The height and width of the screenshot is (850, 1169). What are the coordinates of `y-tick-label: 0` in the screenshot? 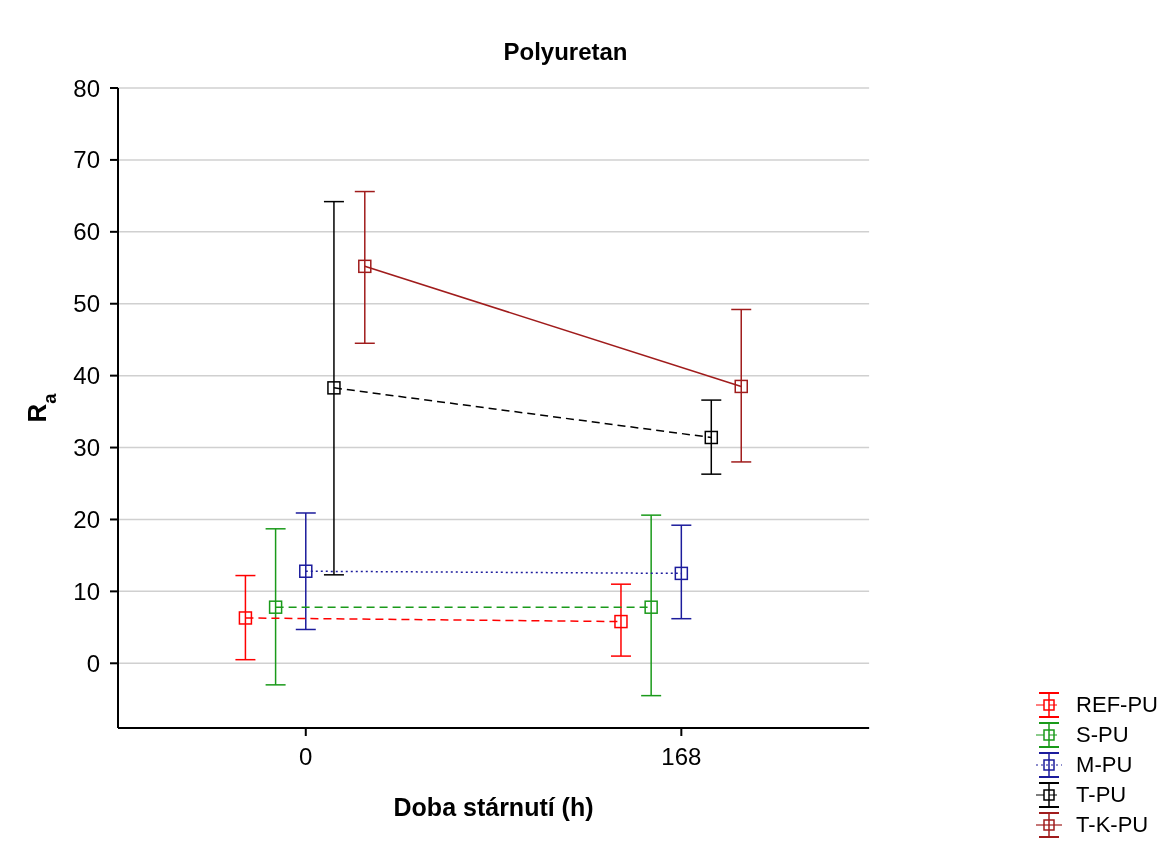 It's located at (93, 663).